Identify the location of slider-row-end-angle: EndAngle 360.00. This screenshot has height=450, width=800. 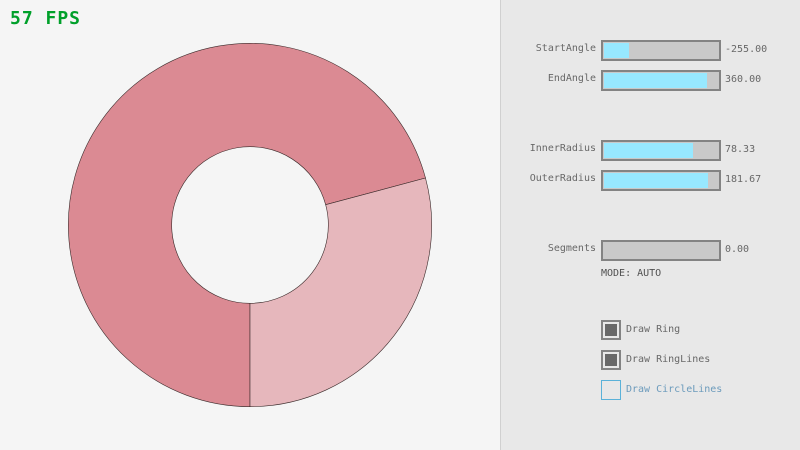
(650, 80).